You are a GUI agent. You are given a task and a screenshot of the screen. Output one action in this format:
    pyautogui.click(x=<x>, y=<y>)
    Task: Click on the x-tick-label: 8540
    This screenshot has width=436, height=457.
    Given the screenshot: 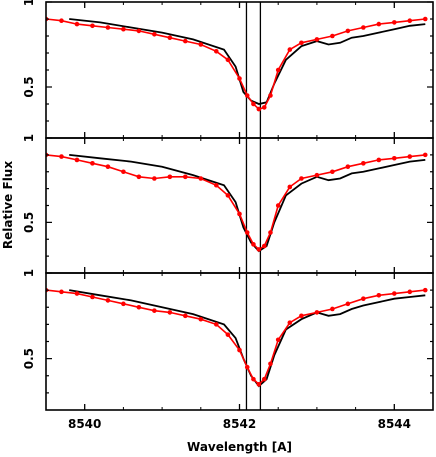 What is the action you would take?
    pyautogui.click(x=84, y=424)
    